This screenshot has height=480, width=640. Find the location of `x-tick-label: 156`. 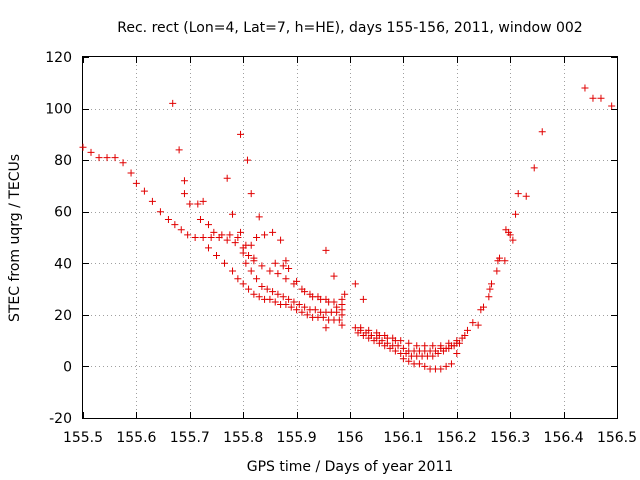

x-tick-label: 156 is located at coordinates (350, 438).